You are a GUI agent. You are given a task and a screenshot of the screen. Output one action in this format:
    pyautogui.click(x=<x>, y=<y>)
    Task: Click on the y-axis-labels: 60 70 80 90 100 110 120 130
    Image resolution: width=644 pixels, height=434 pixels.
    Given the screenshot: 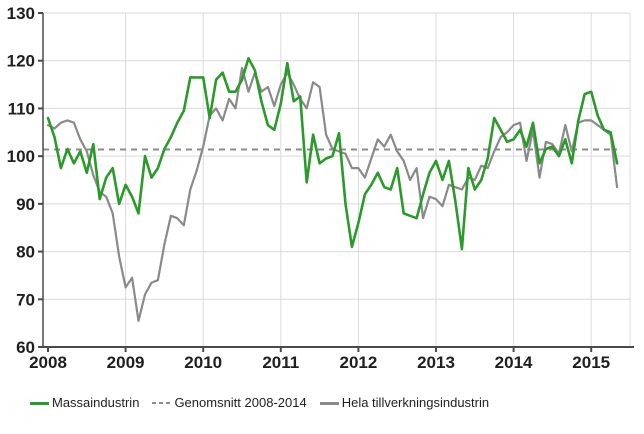 What is the action you would take?
    pyautogui.click(x=21, y=180)
    